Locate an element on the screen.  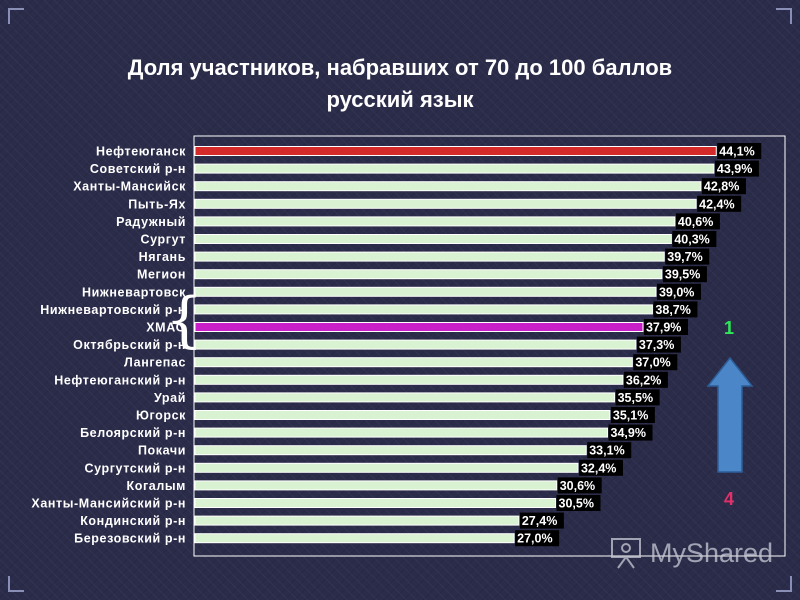
value-label: 40,6% is located at coordinates (695, 222).